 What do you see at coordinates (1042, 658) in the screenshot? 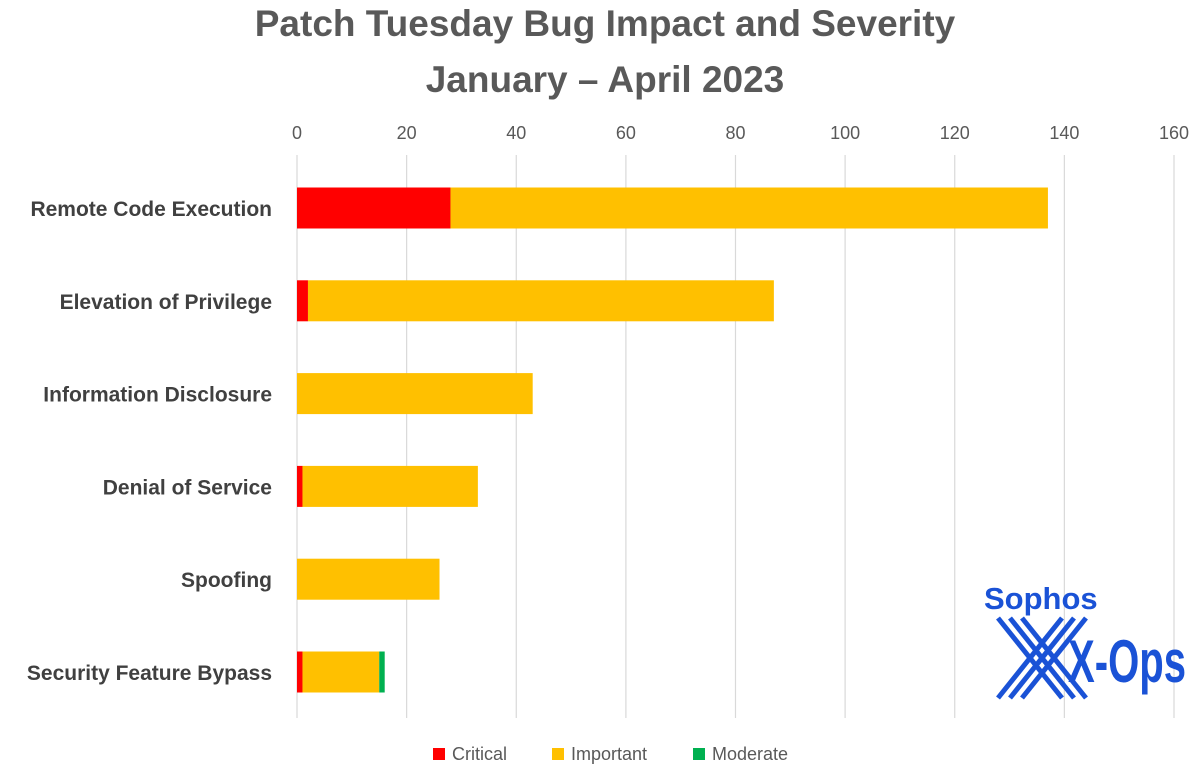
I see `logo-x-mark` at bounding box center [1042, 658].